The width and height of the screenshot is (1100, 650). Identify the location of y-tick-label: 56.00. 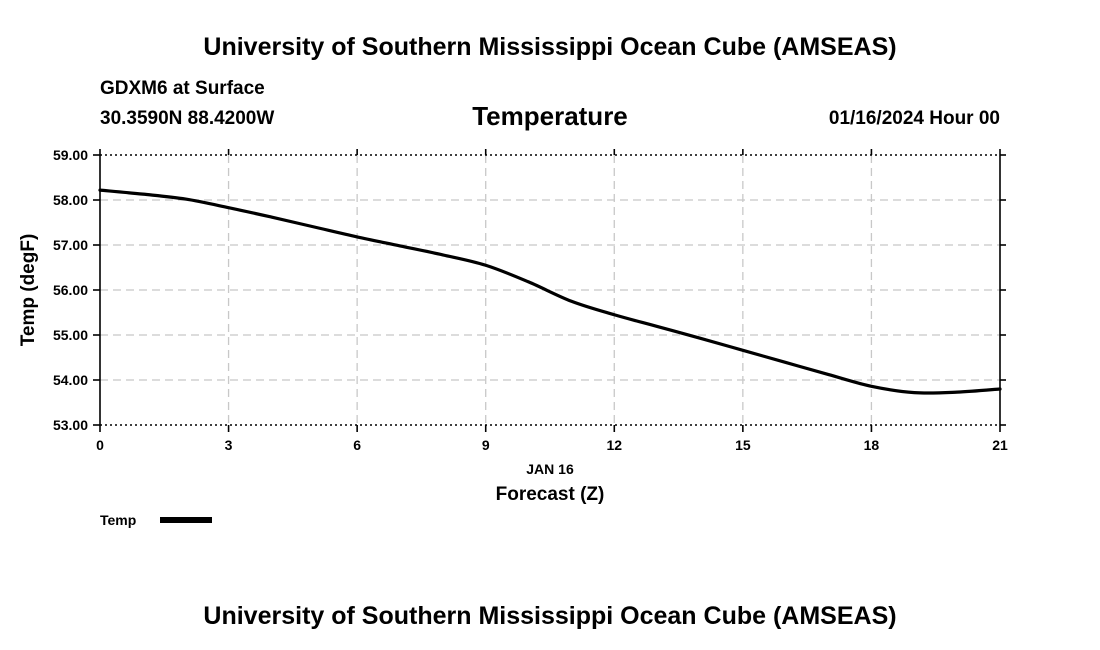
(70, 290).